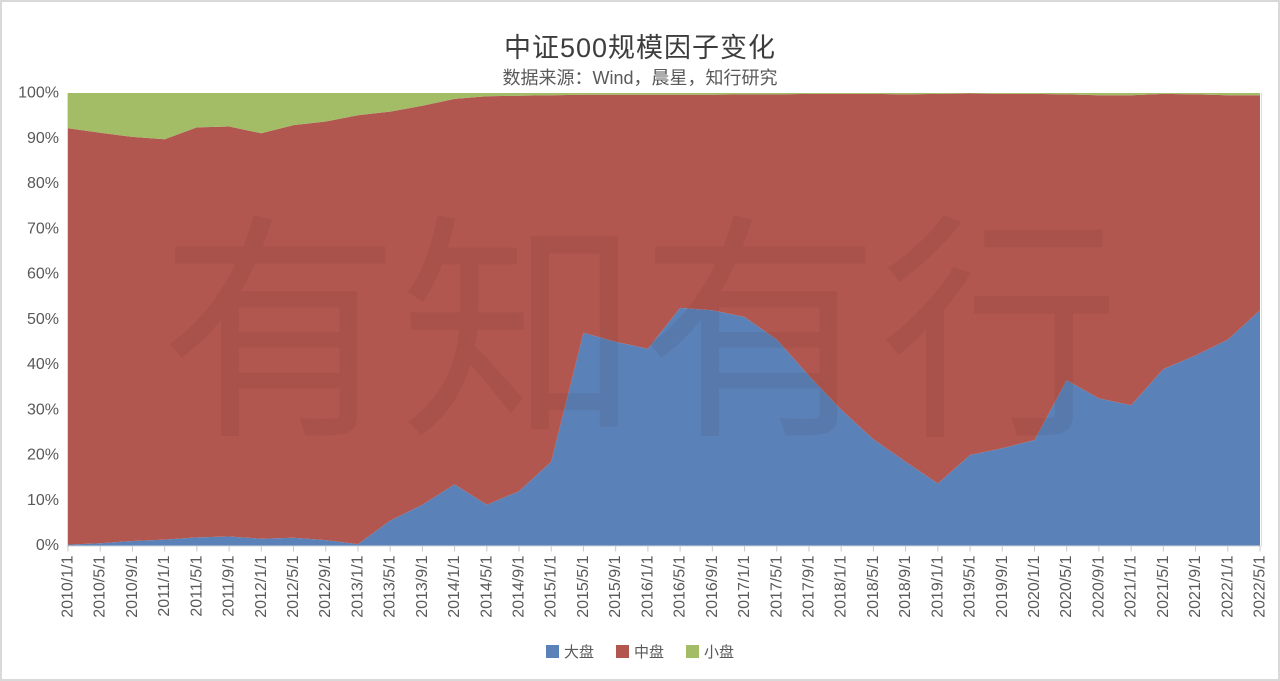 This screenshot has height=681, width=1280. I want to click on chart-legend: 大盘 中盘 小盘, so click(640, 651).